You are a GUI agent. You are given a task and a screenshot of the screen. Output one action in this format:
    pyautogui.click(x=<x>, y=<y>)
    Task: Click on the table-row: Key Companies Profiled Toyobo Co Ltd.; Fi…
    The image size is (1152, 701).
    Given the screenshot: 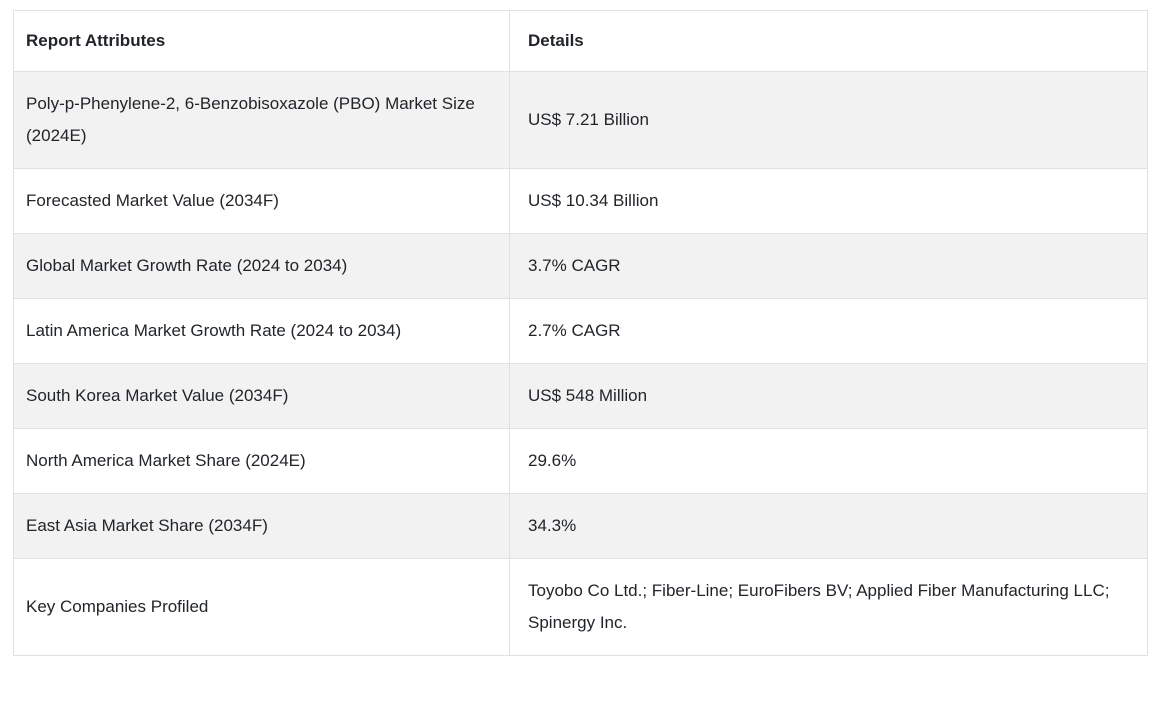 What is the action you would take?
    pyautogui.click(x=580, y=607)
    